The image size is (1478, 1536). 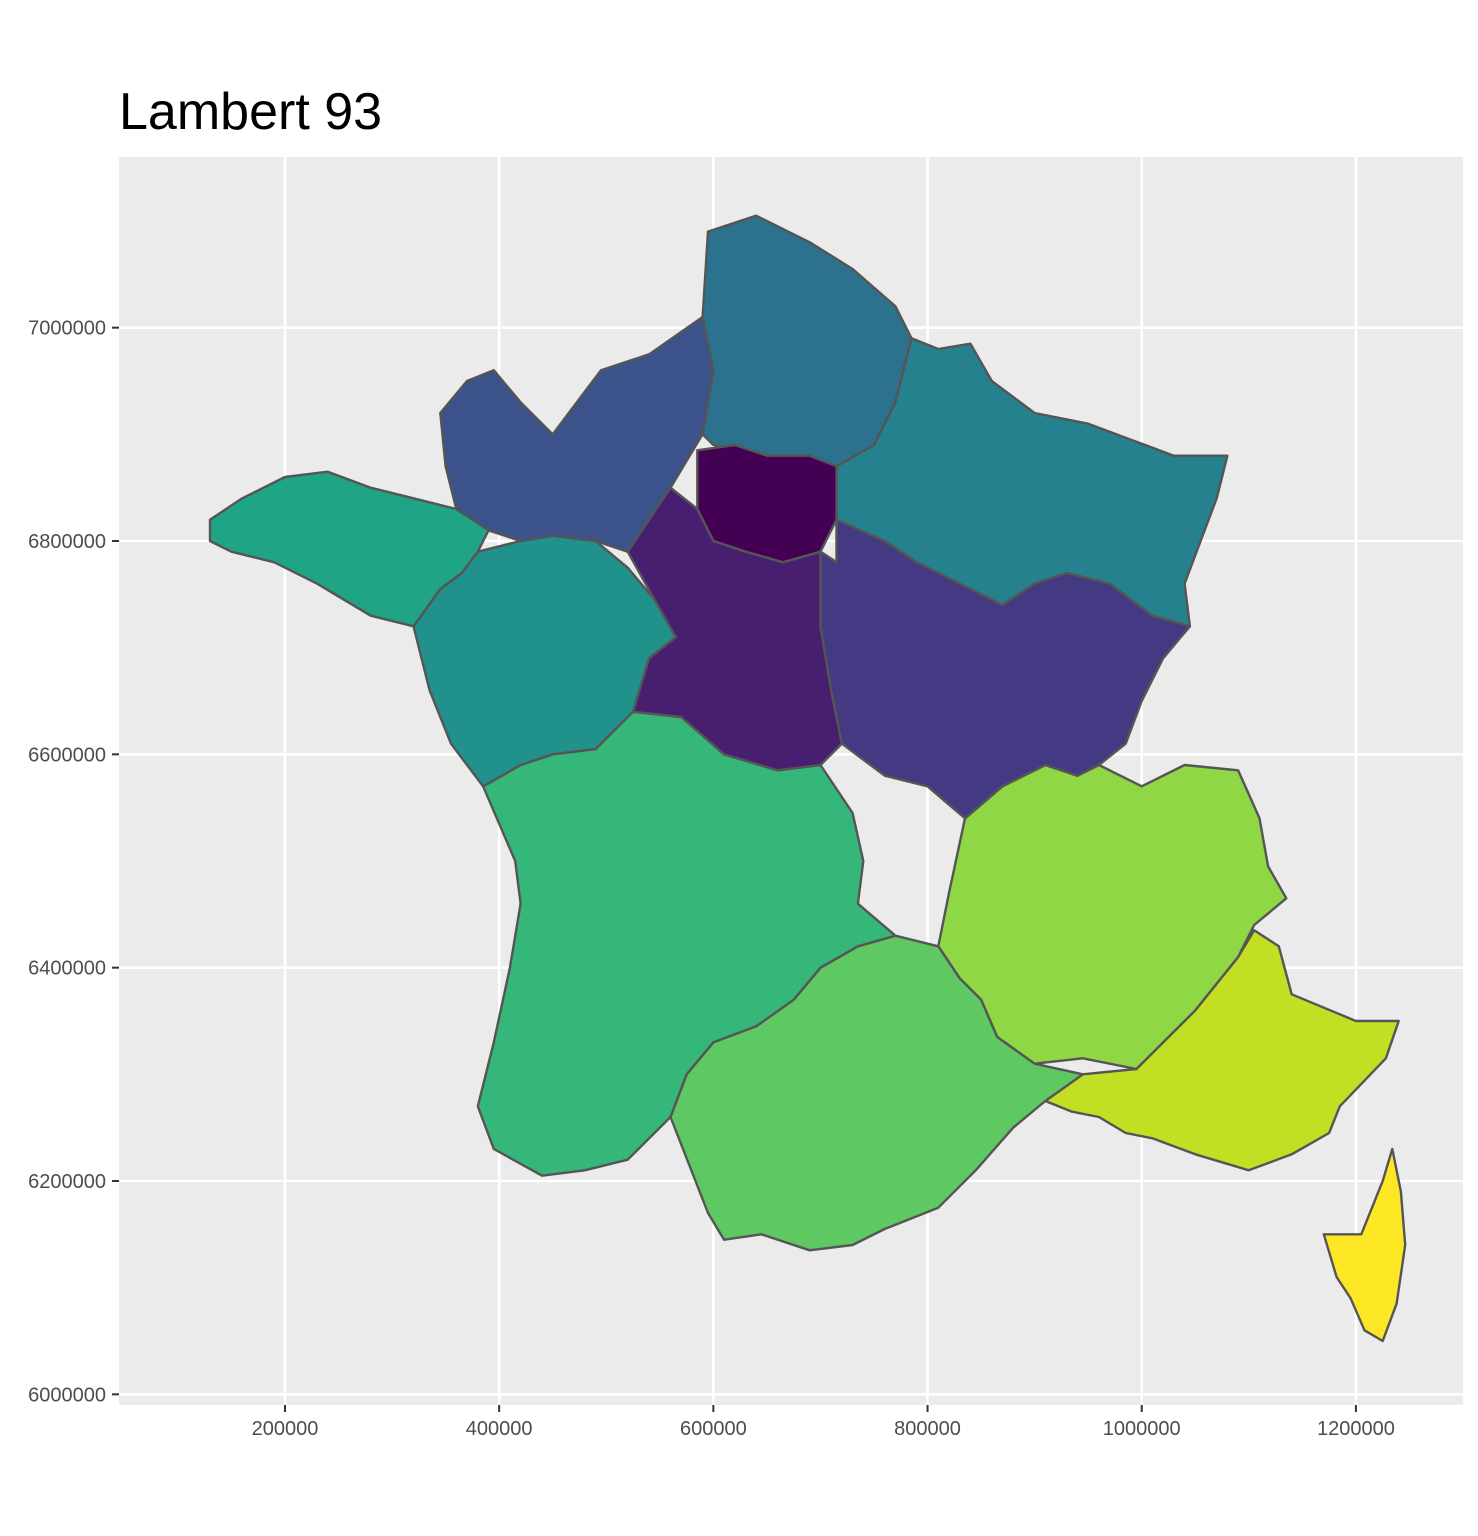 What do you see at coordinates (67, 329) in the screenshot?
I see `y-tick-label: 7000000` at bounding box center [67, 329].